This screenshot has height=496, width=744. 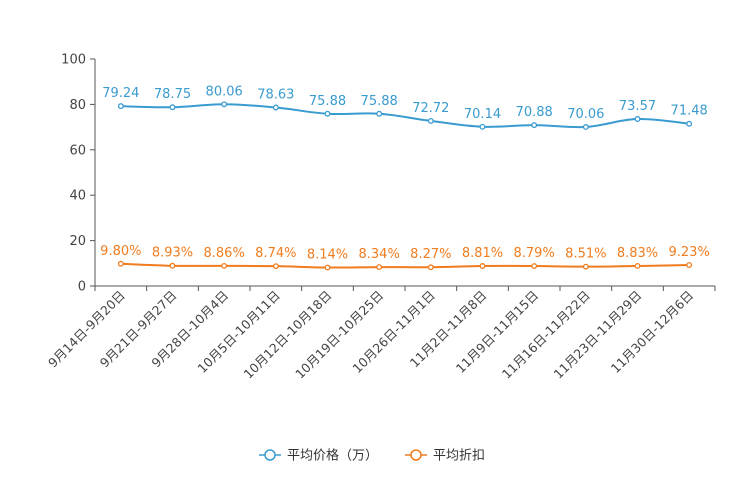 What do you see at coordinates (172, 94) in the screenshot?
I see `data-label: 78.75` at bounding box center [172, 94].